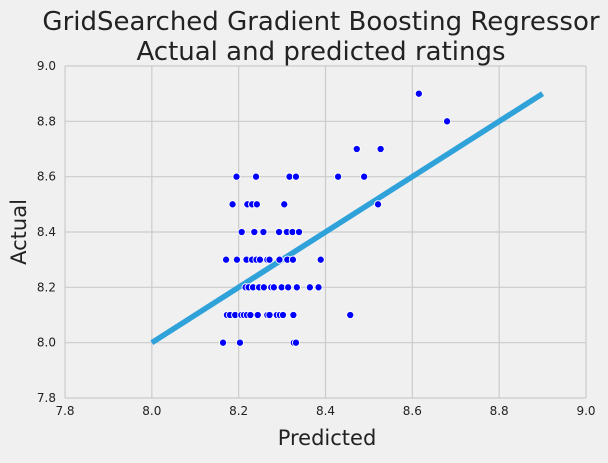  I want to click on x-tick-label: 8.8, so click(499, 411).